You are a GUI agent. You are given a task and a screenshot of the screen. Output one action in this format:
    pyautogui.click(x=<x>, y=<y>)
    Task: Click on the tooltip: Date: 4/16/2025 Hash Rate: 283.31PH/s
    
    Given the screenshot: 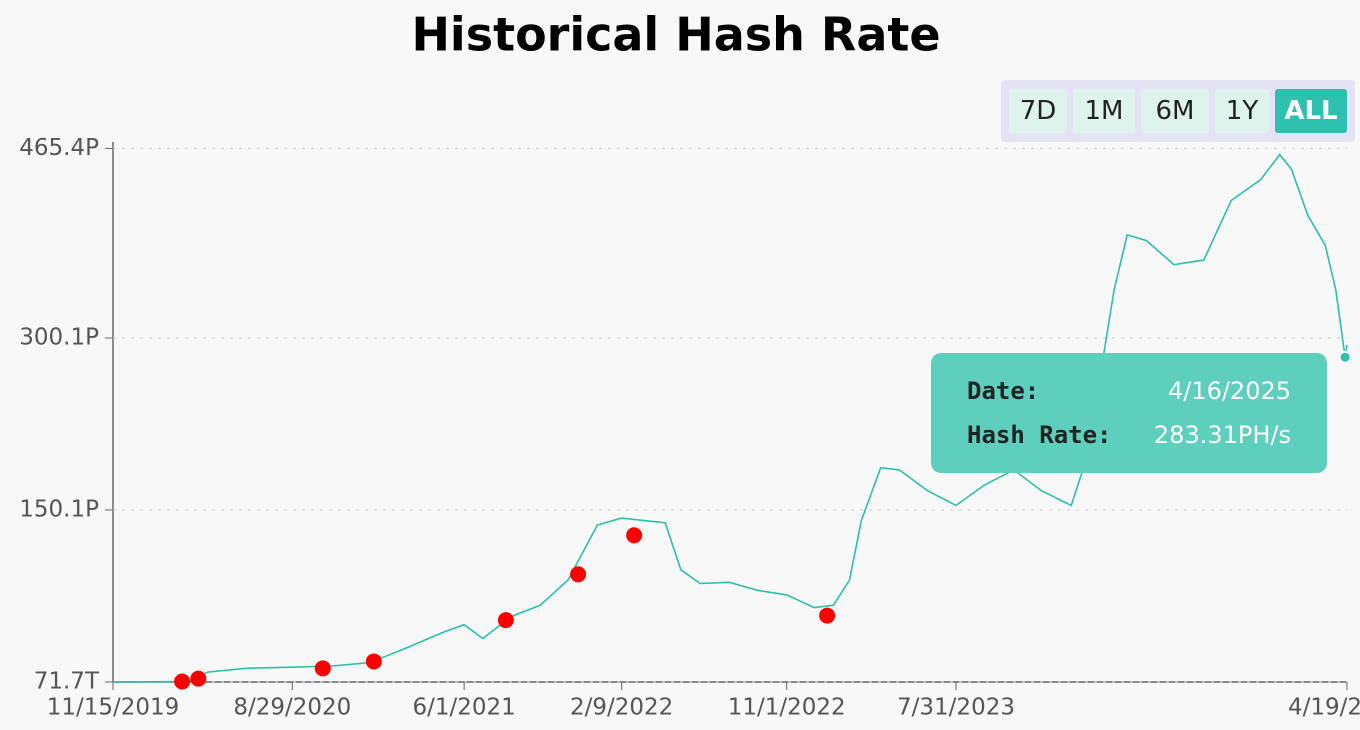 What is the action you would take?
    pyautogui.click(x=1129, y=413)
    